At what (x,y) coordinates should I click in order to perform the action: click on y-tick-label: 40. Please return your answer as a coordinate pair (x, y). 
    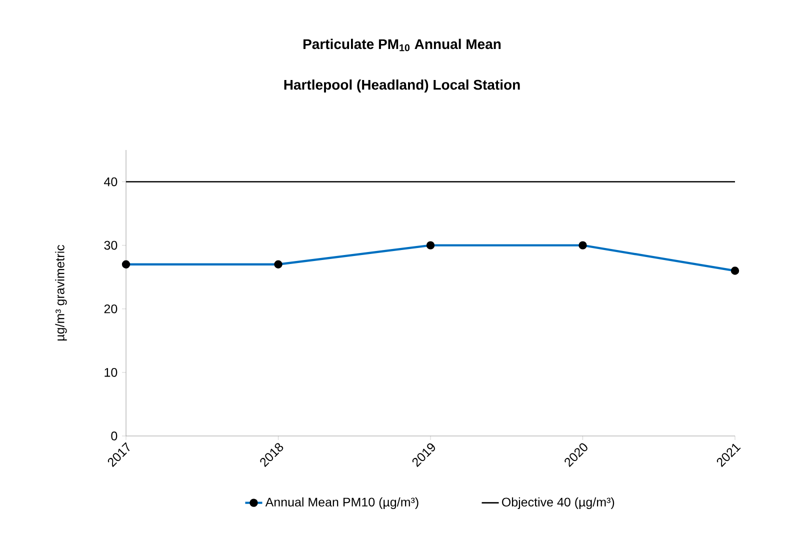
    Looking at the image, I should click on (111, 181).